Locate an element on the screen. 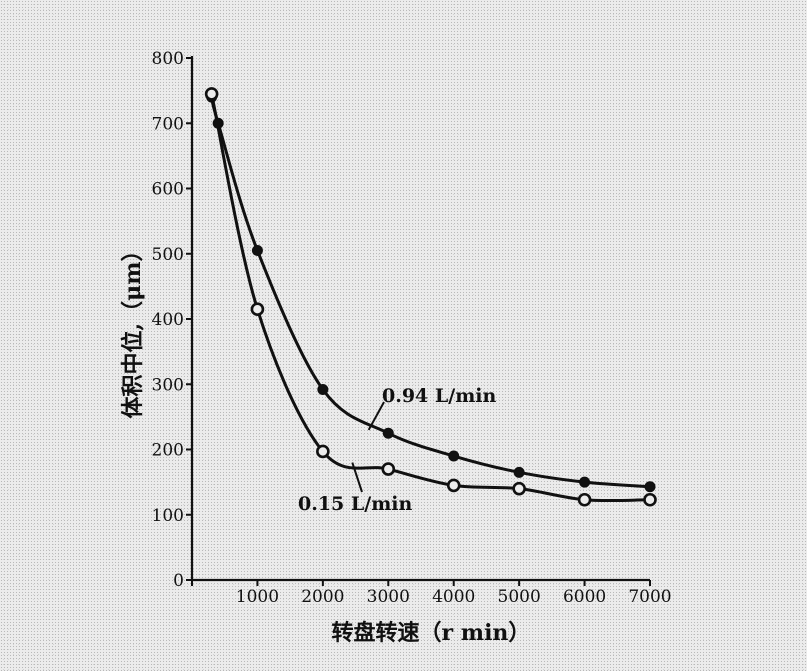 This screenshot has width=807, height=671. y-tick-label: 400 is located at coordinates (168, 320).